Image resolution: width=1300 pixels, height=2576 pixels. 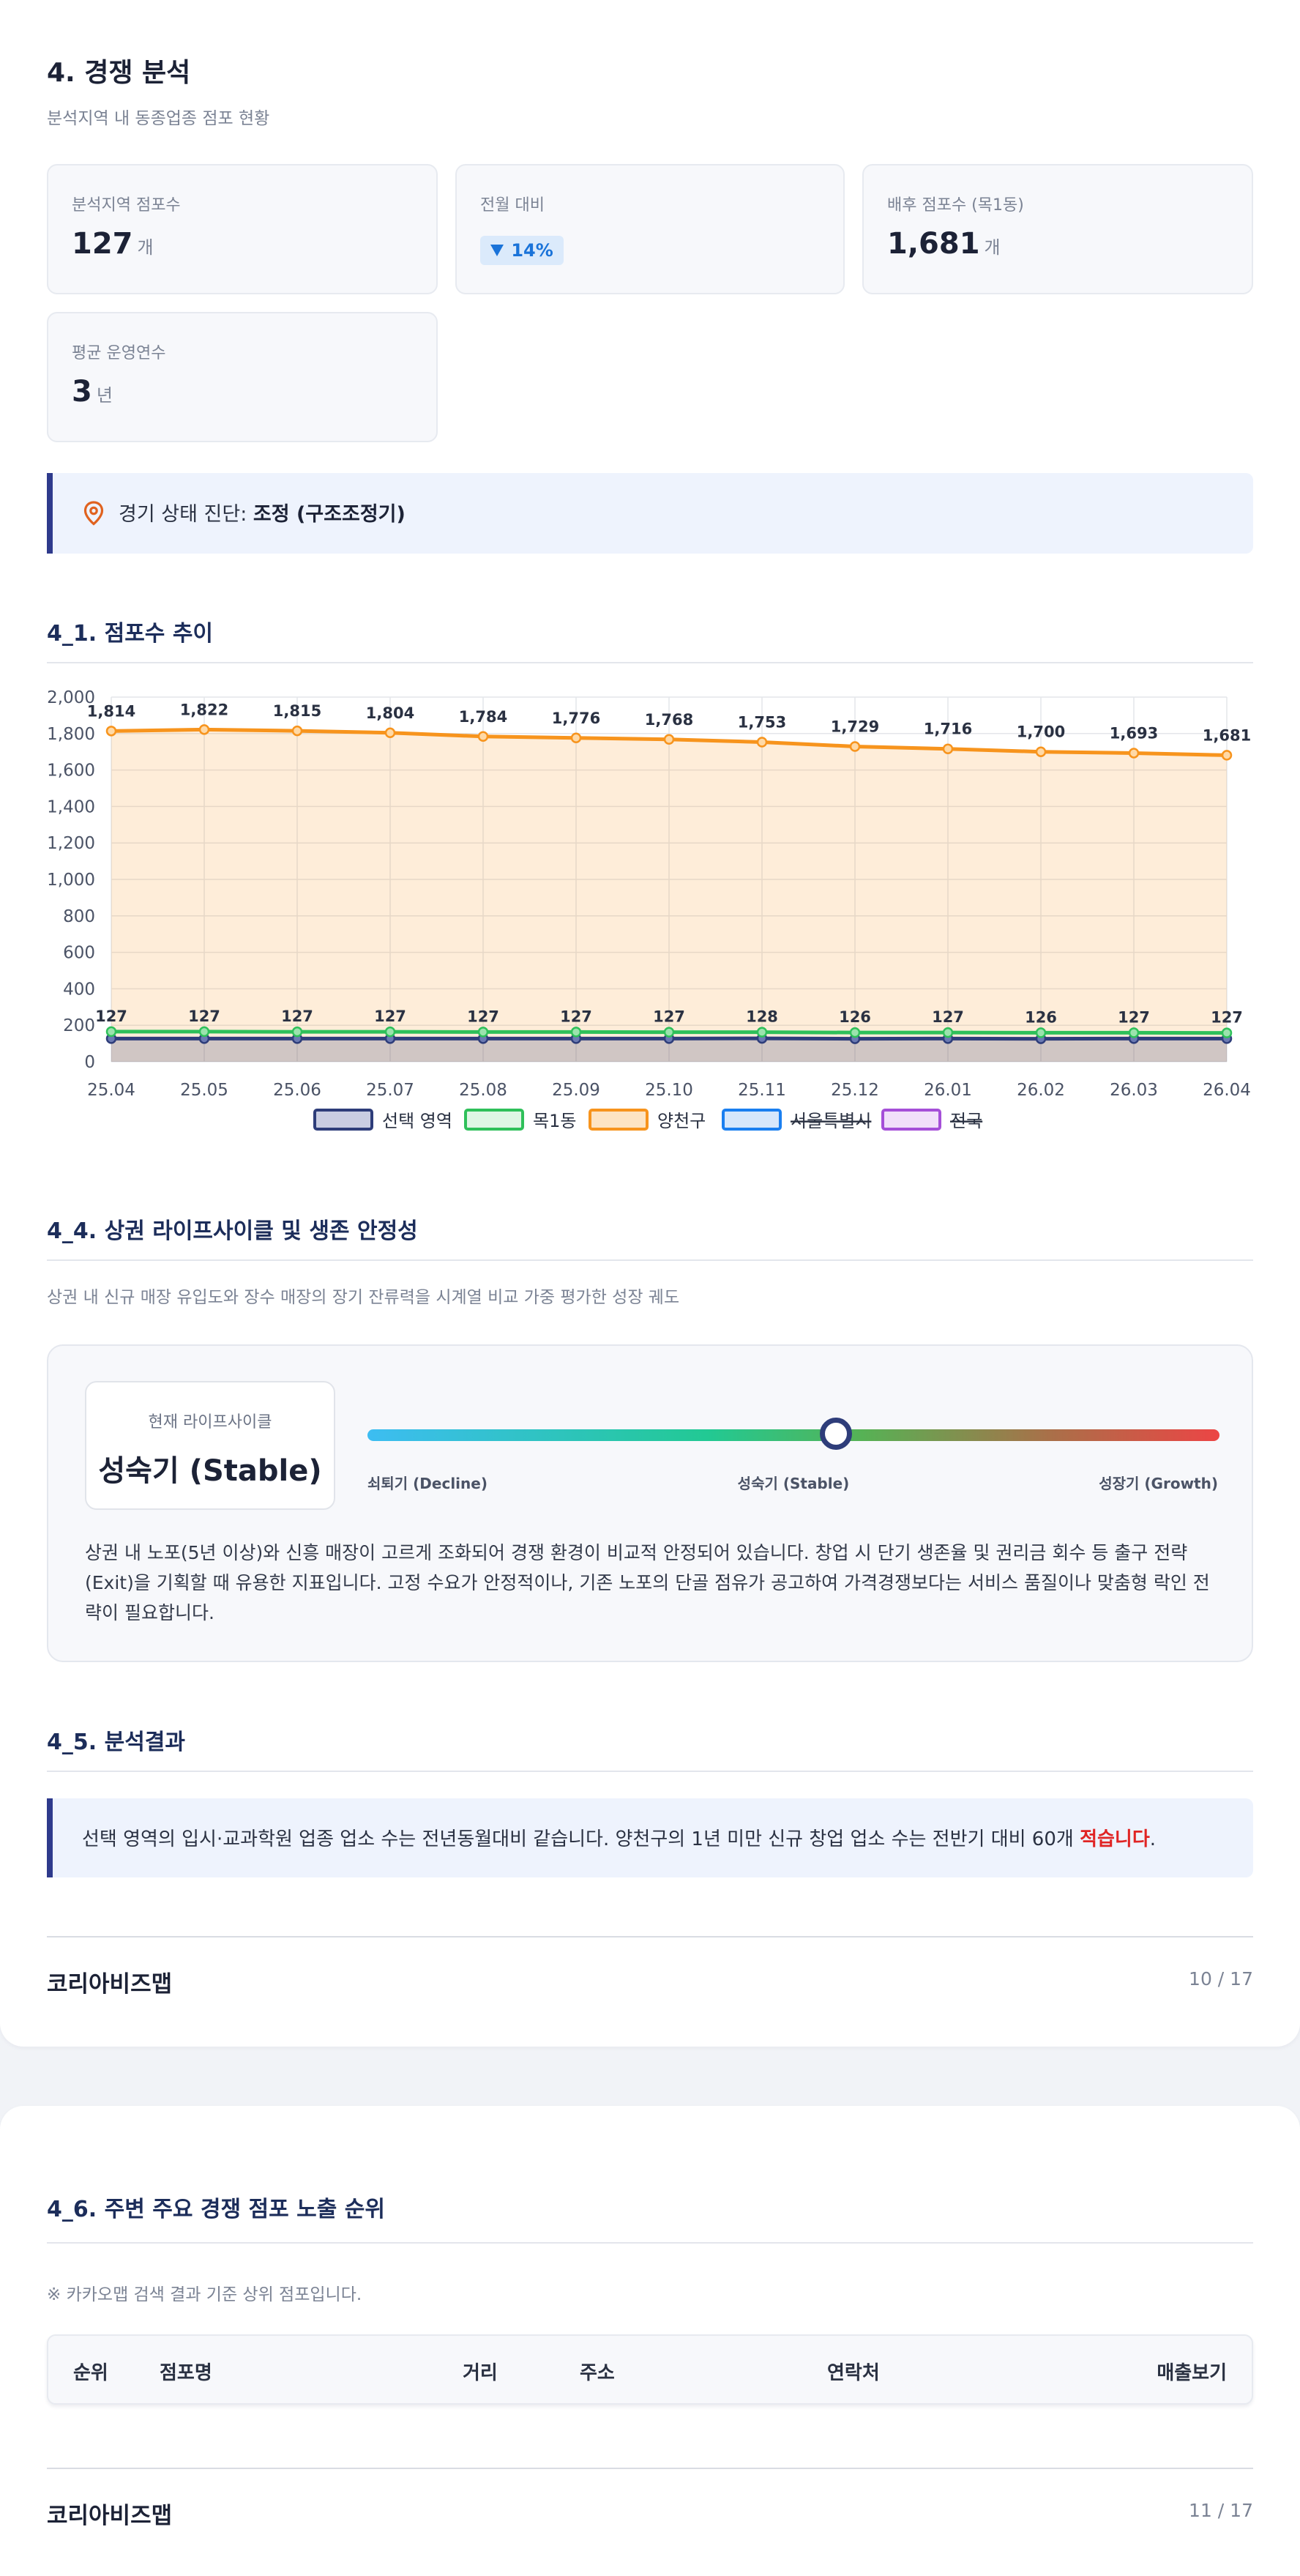 What do you see at coordinates (669, 1090) in the screenshot?
I see `x-tick-label: 25.10` at bounding box center [669, 1090].